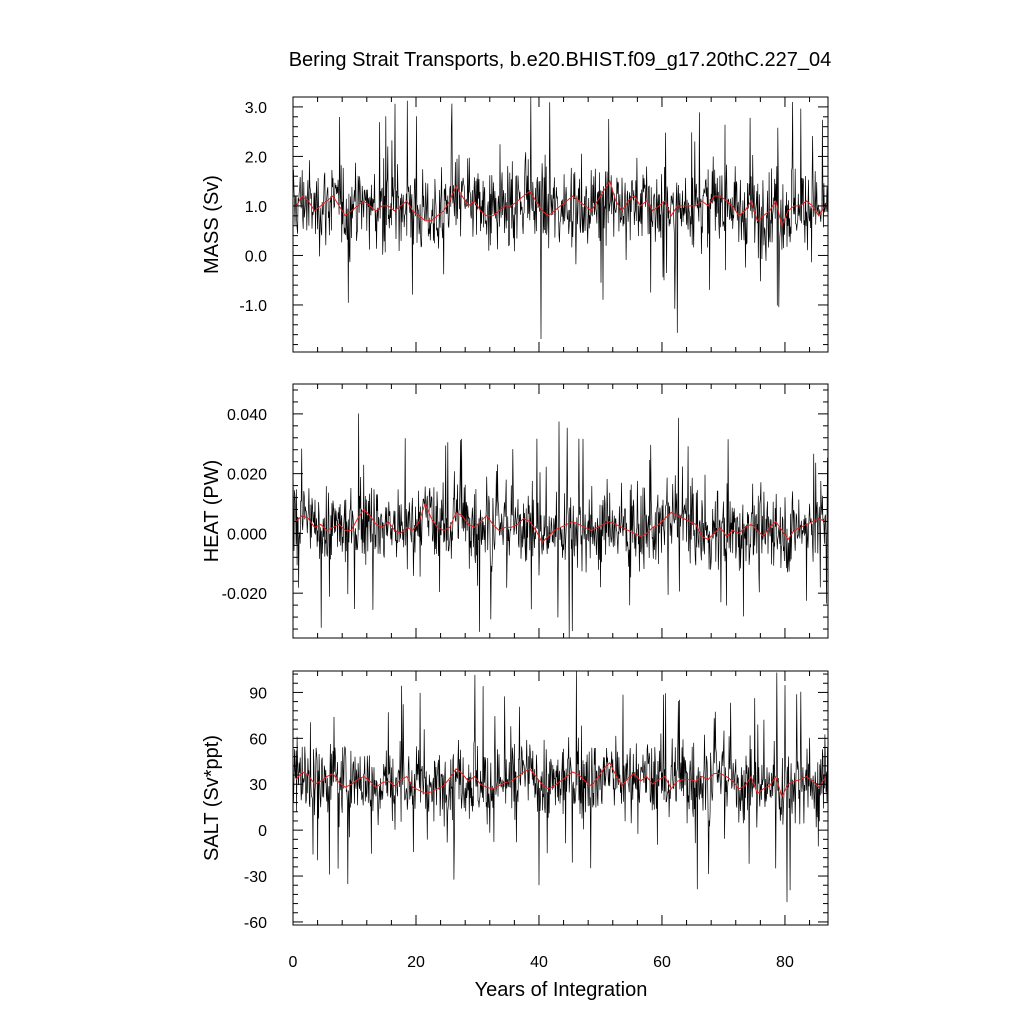 The height and width of the screenshot is (1024, 1024). I want to click on y-tick-label: -0.020, so click(244, 594).